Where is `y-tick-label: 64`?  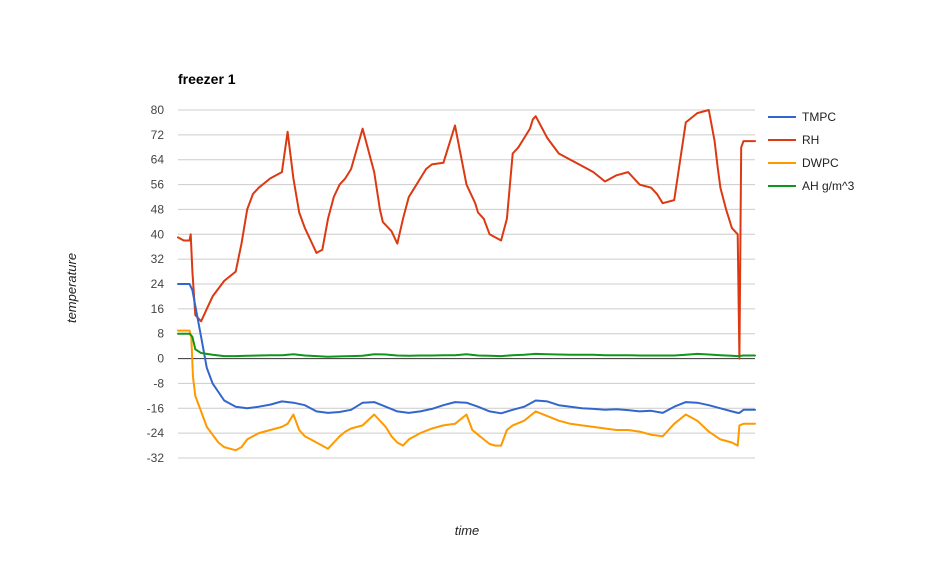 y-tick-label: 64 is located at coordinates (158, 160).